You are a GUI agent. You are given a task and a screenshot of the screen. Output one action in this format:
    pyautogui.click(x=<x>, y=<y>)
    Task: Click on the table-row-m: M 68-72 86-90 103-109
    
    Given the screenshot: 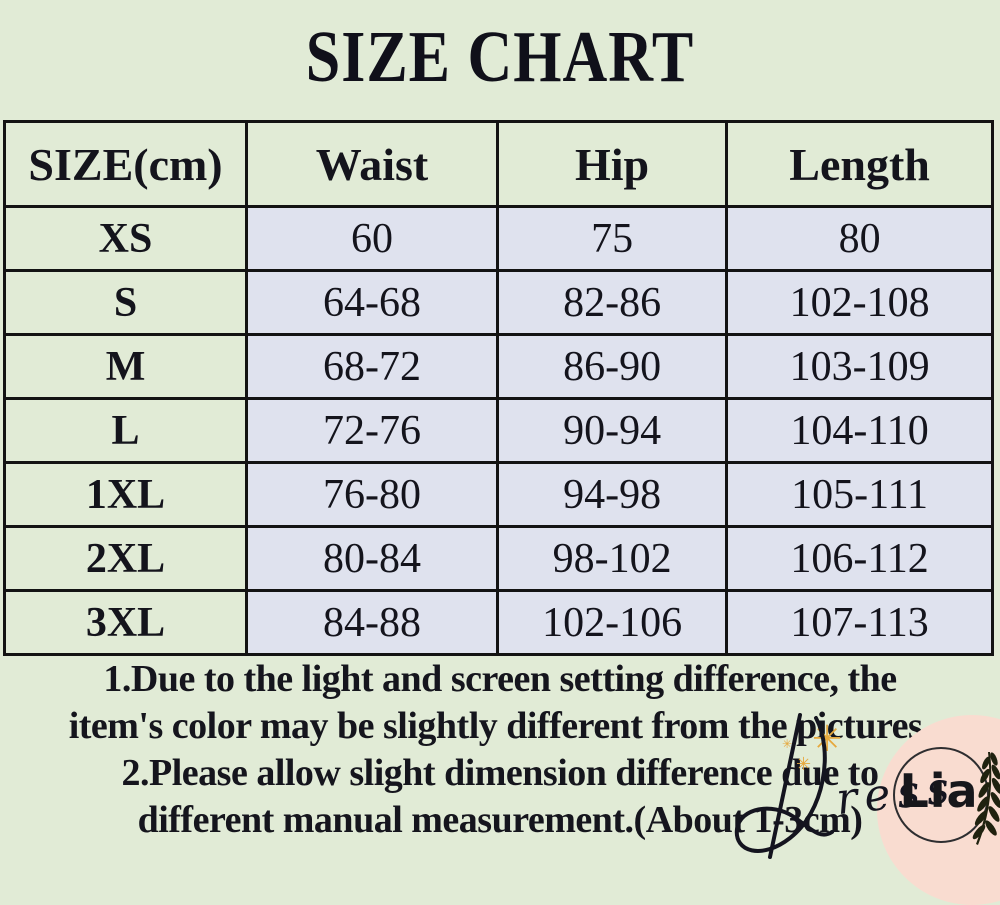 What is the action you would take?
    pyautogui.click(x=498, y=366)
    